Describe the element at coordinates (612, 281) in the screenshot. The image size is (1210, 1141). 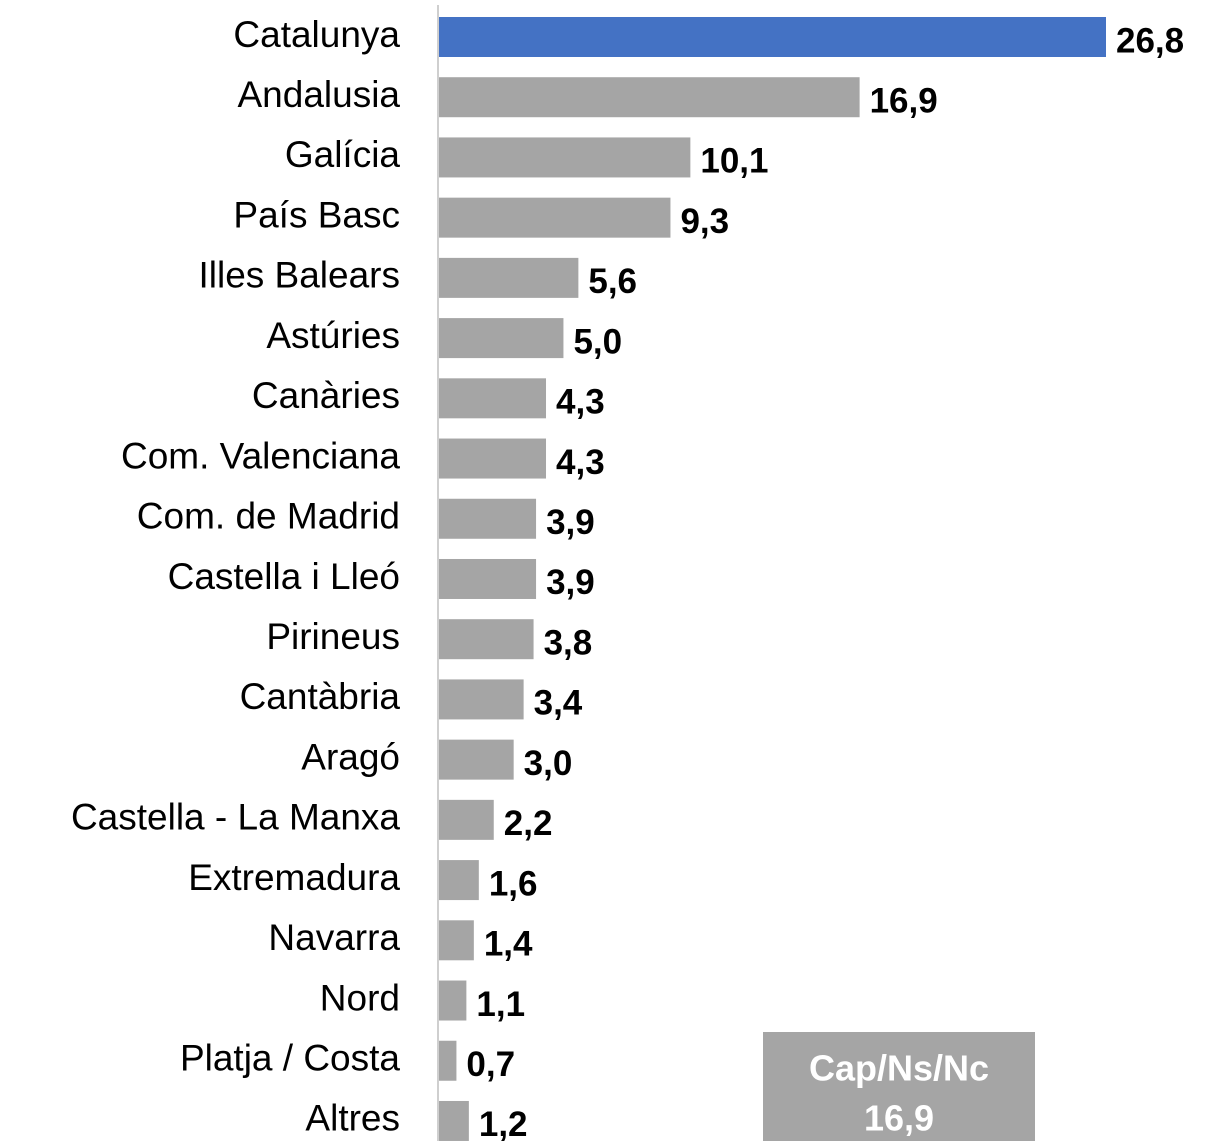
I see `data-label: 5,6` at that location.